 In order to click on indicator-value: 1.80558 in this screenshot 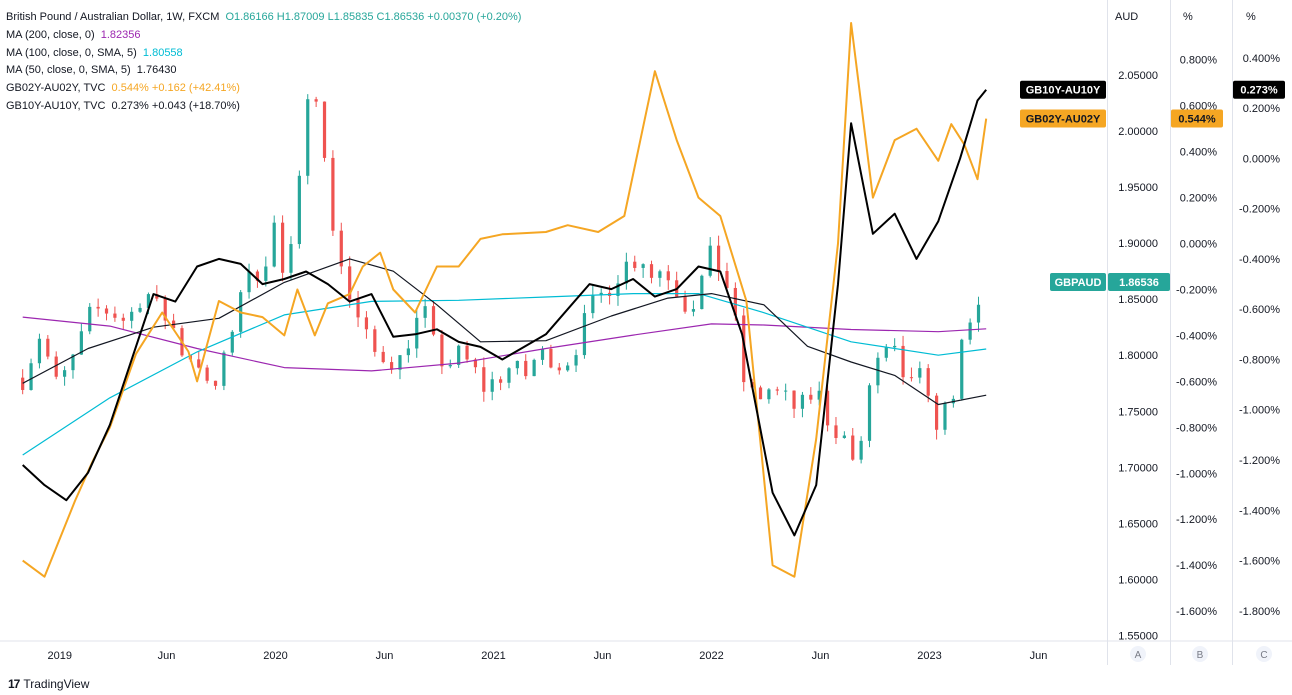, I will do `click(162, 52)`.